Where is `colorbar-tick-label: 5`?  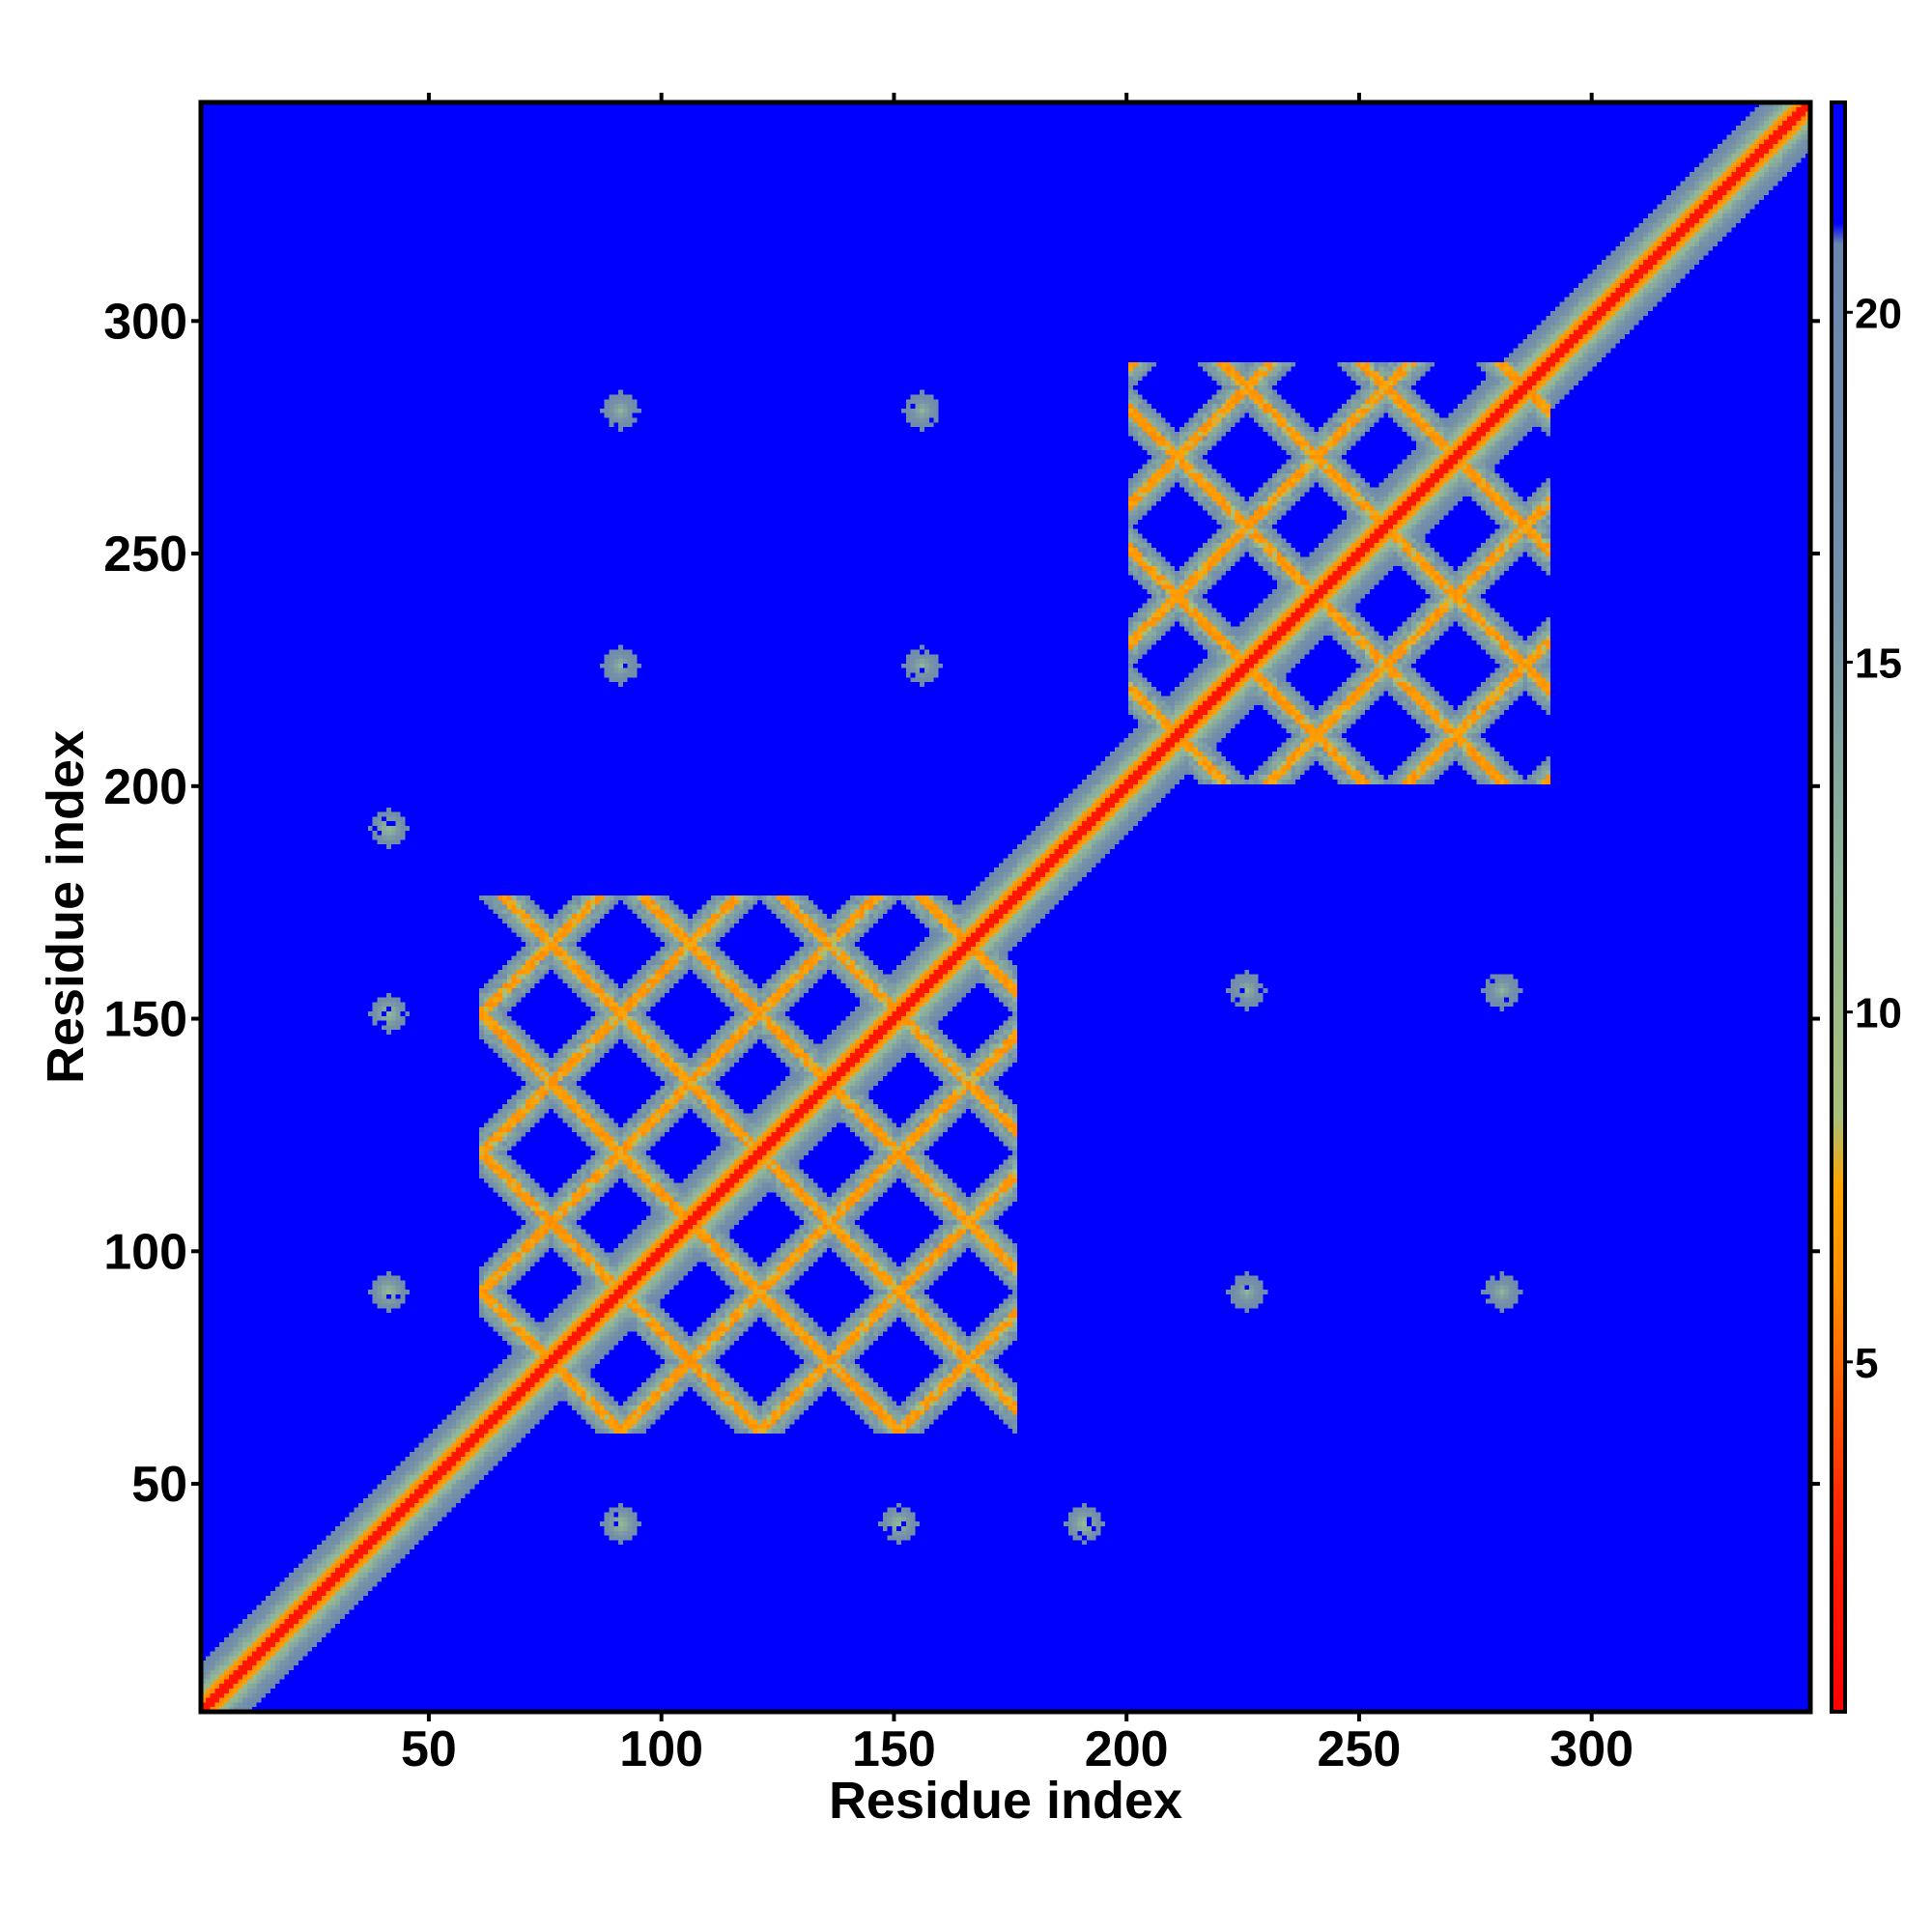
colorbar-tick-label: 5 is located at coordinates (1866, 1363).